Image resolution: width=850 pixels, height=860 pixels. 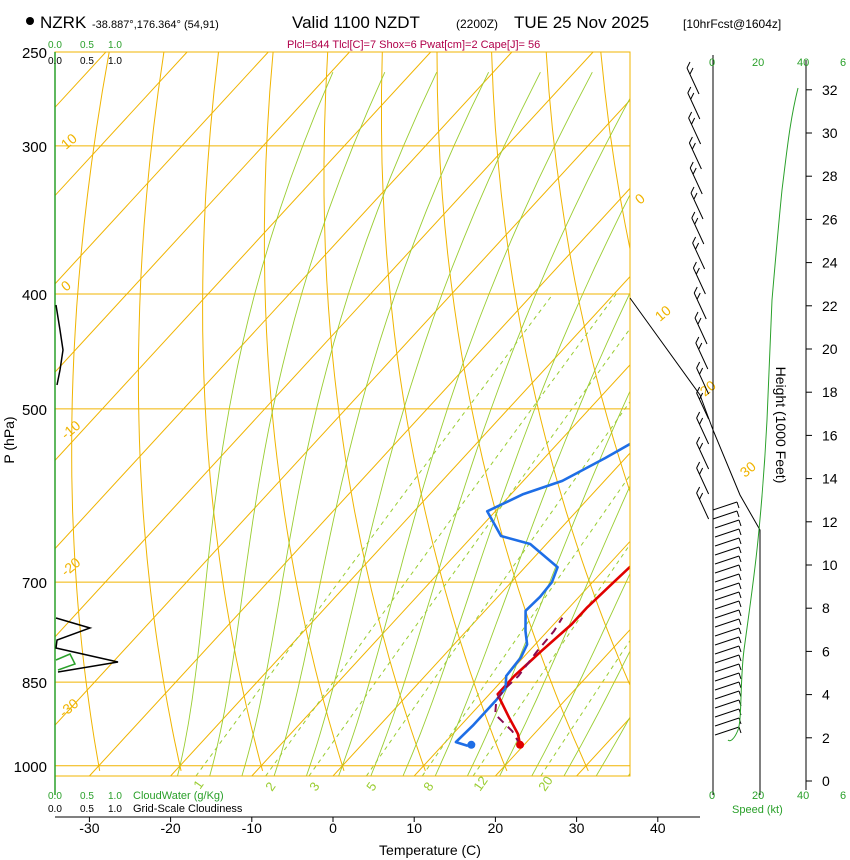 What do you see at coordinates (170, 828) in the screenshot?
I see `temp-tick-label: -20` at bounding box center [170, 828].